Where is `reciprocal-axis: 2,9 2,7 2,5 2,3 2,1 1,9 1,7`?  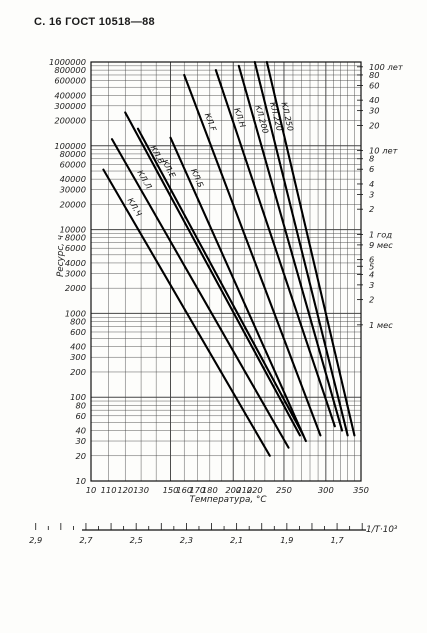
reciprocal-axis: 2,9 2,7 2,5 2,3 2,1 1,9 1,7 is located at coordinates (197, 534).